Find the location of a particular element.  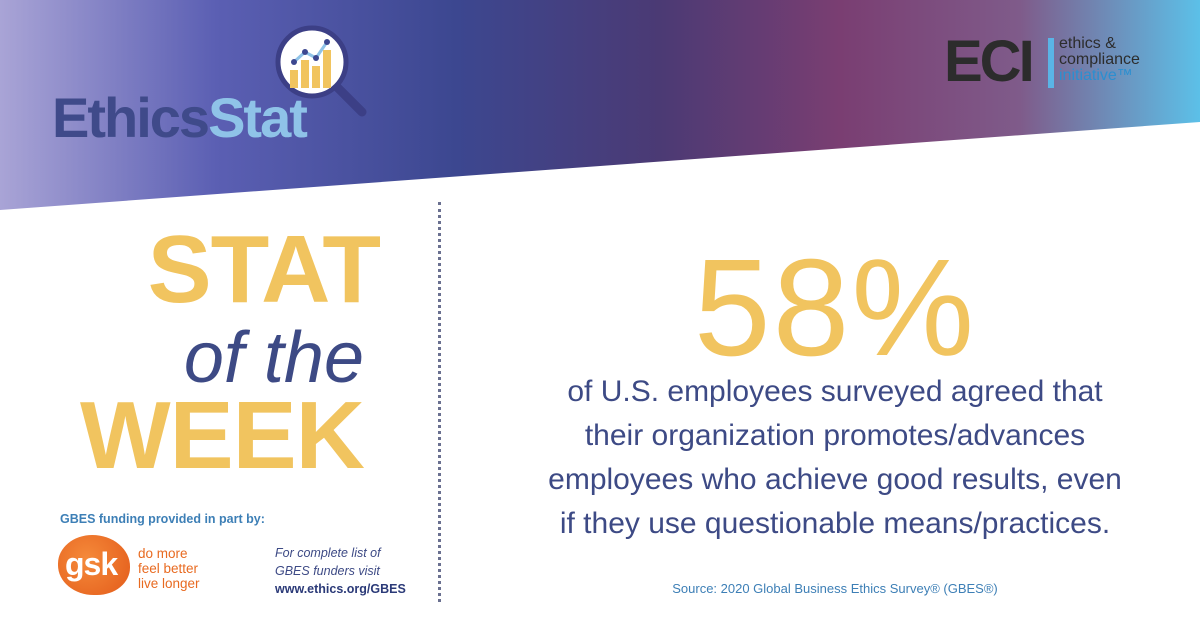

ethicsstat-logo: EthicsStat is located at coordinates (180, 117).